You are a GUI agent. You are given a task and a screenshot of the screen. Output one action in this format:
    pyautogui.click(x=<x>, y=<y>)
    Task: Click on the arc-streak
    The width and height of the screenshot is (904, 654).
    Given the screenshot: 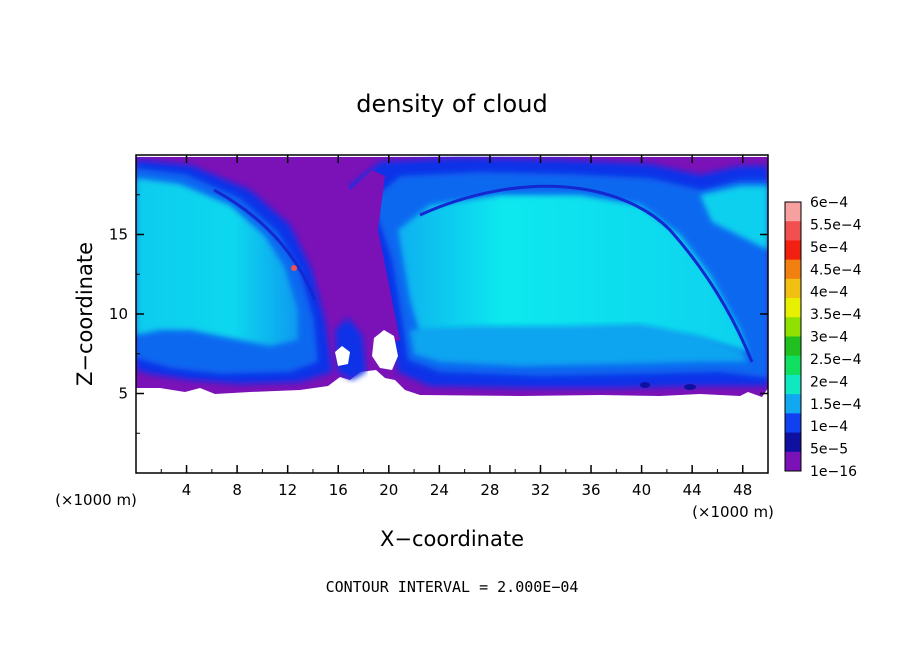 What is the action you would take?
    pyautogui.click(x=586, y=273)
    